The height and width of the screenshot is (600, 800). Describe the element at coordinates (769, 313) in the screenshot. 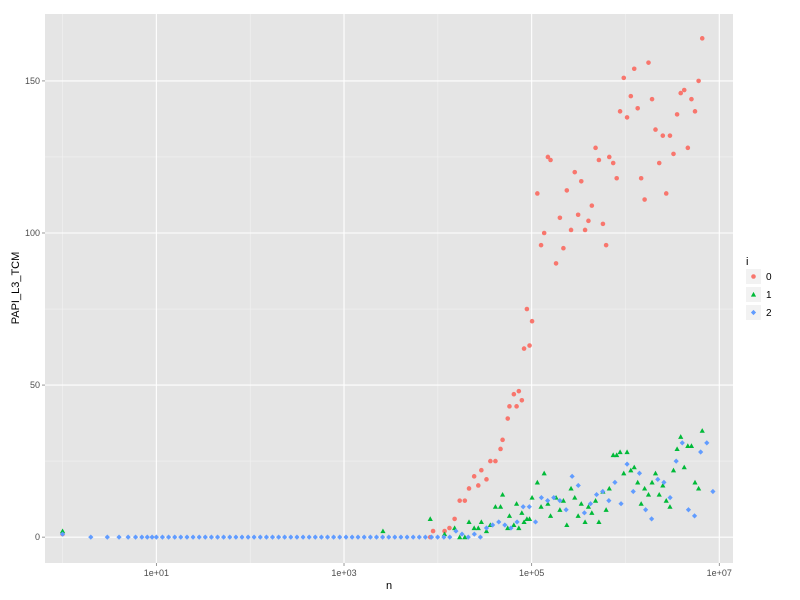

I see `legend-label: 2` at that location.